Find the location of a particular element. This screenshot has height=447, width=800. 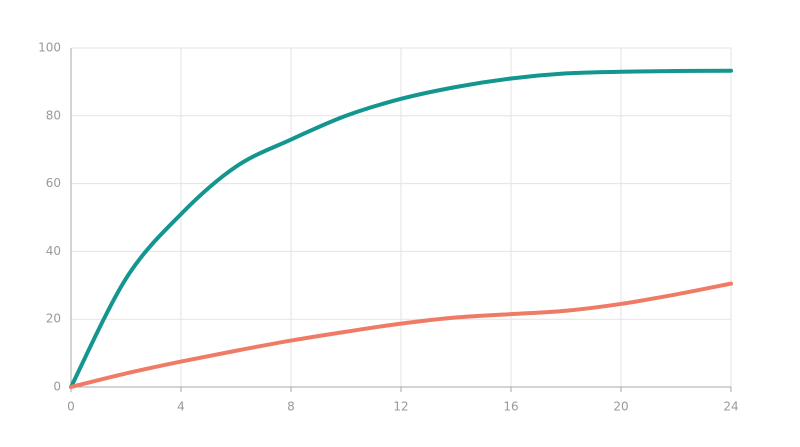

y-tick-label: 40 is located at coordinates (53, 251).